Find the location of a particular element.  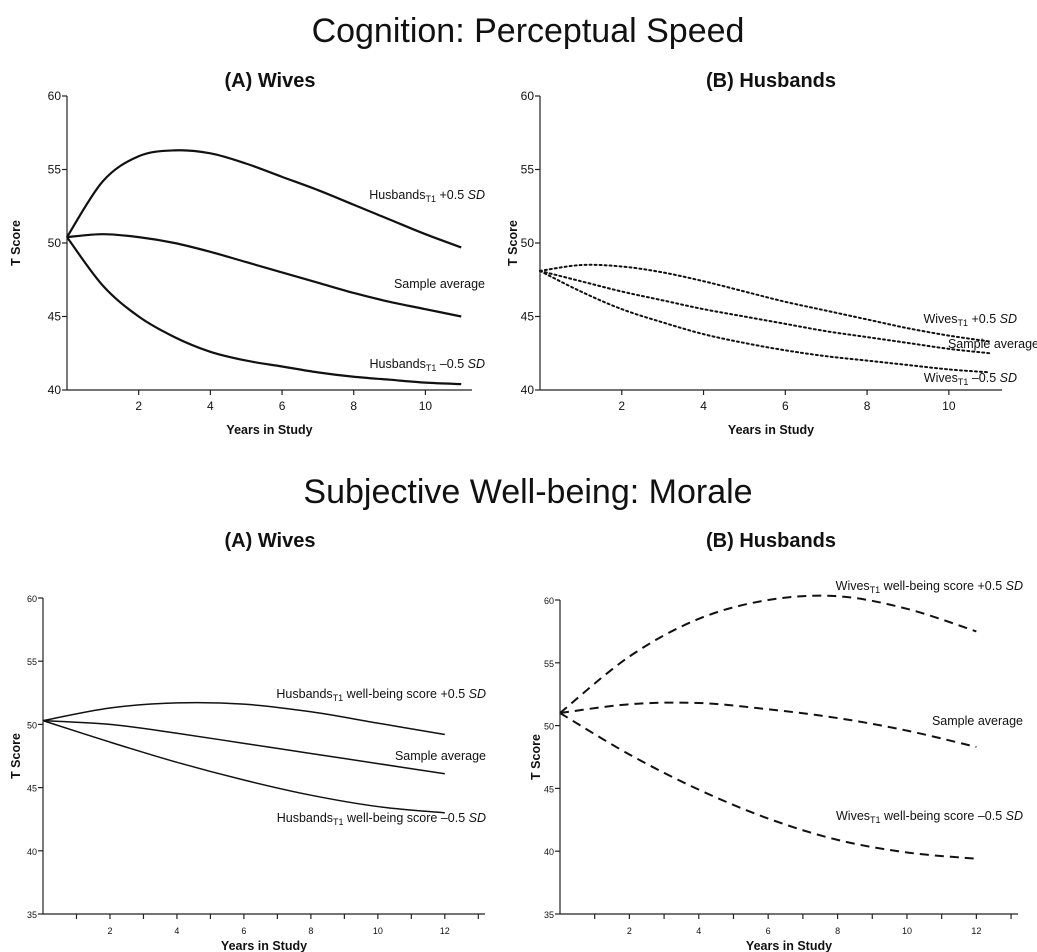

series-label: WivesT1 +0.5 SD is located at coordinates (970, 320).